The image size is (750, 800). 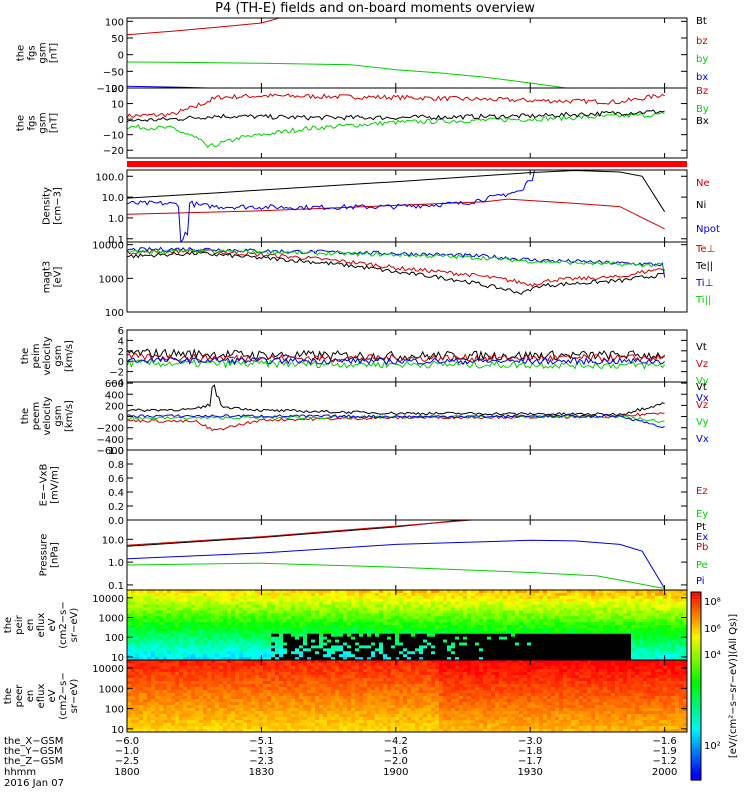 What do you see at coordinates (36, 416) in the screenshot?
I see `ylabel-peem-1: peem` at bounding box center [36, 416].